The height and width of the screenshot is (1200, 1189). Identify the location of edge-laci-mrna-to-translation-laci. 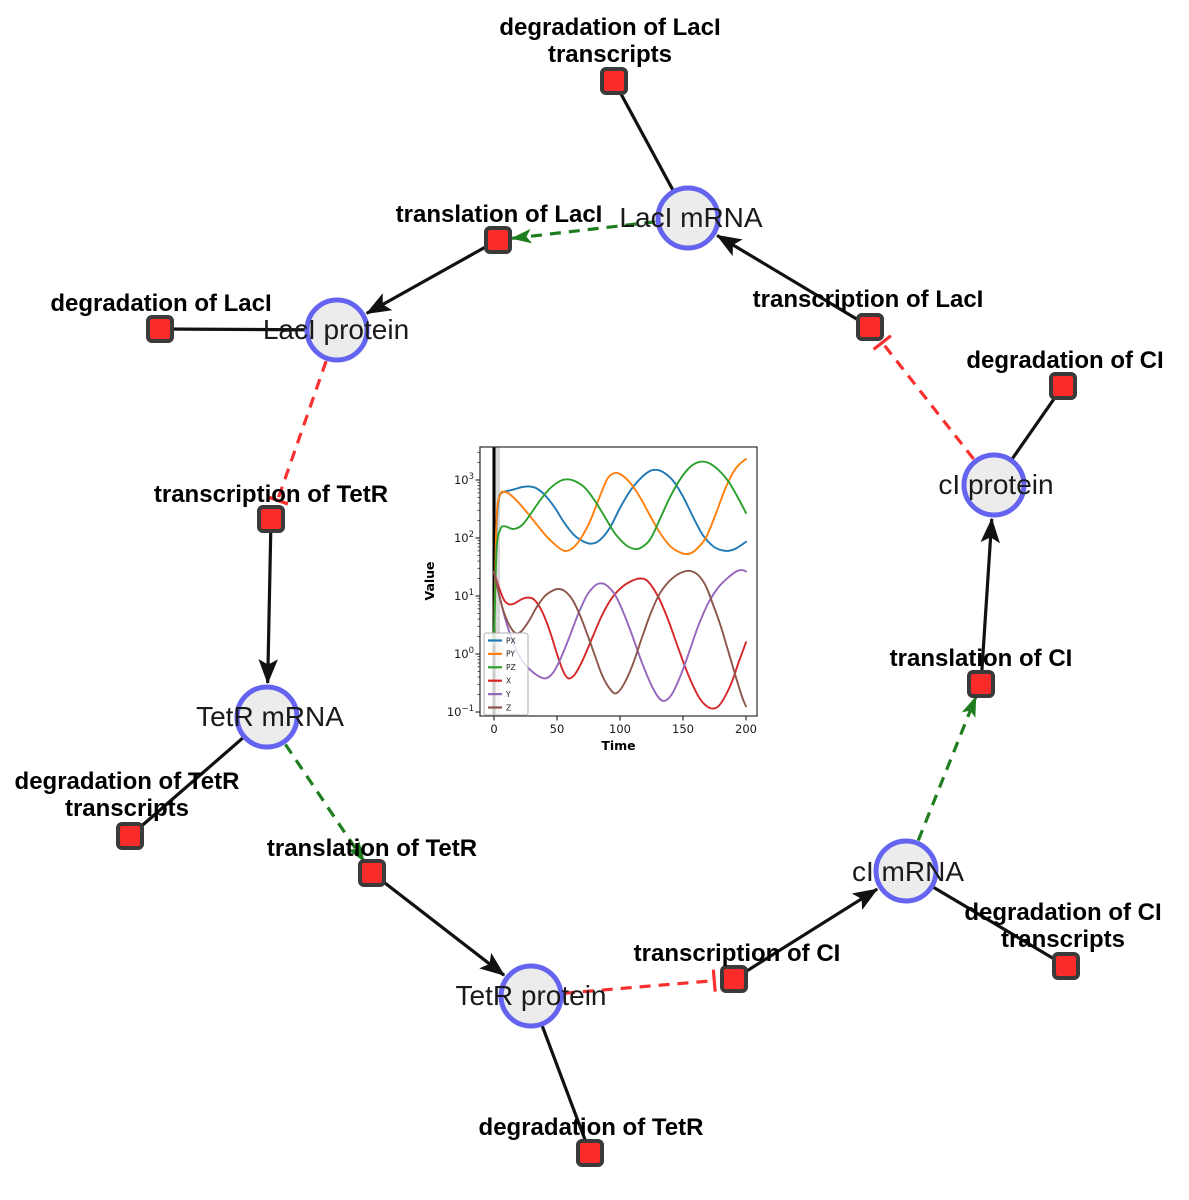
(583, 232).